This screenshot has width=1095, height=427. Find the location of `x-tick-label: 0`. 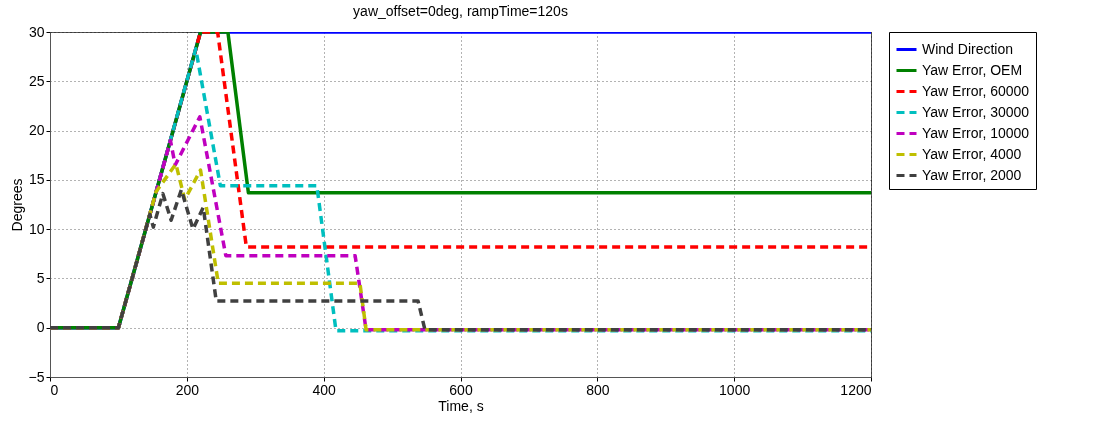

x-tick-label: 0 is located at coordinates (54, 389).